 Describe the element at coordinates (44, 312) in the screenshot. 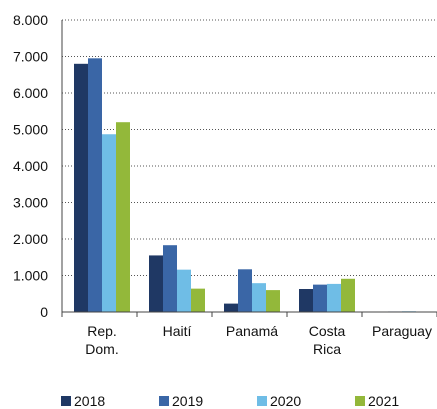

I see `y-tick-label: 0` at that location.